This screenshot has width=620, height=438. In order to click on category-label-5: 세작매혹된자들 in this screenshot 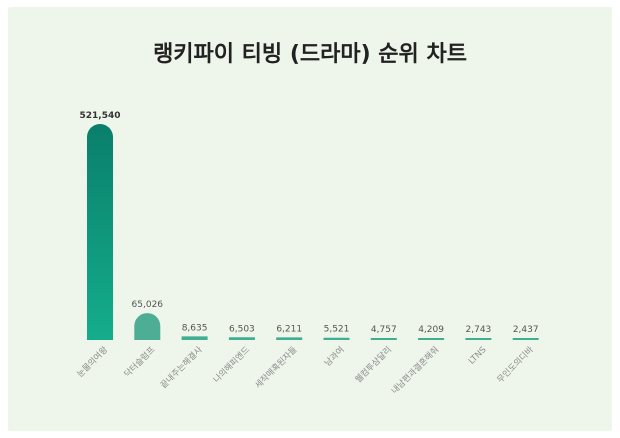, I will do `click(276, 367)`.